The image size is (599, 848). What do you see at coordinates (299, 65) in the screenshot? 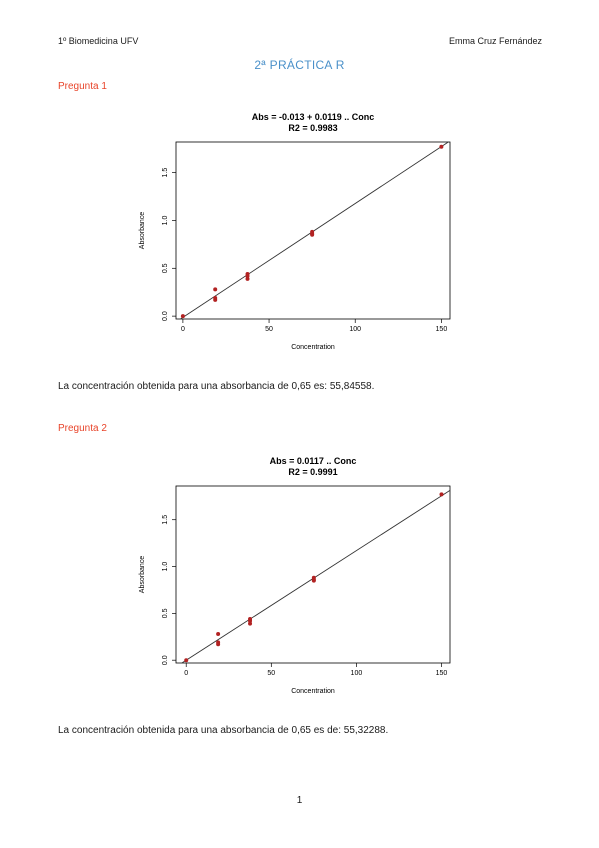
I see `page-title: 2ª PRÁCTICA R` at bounding box center [299, 65].